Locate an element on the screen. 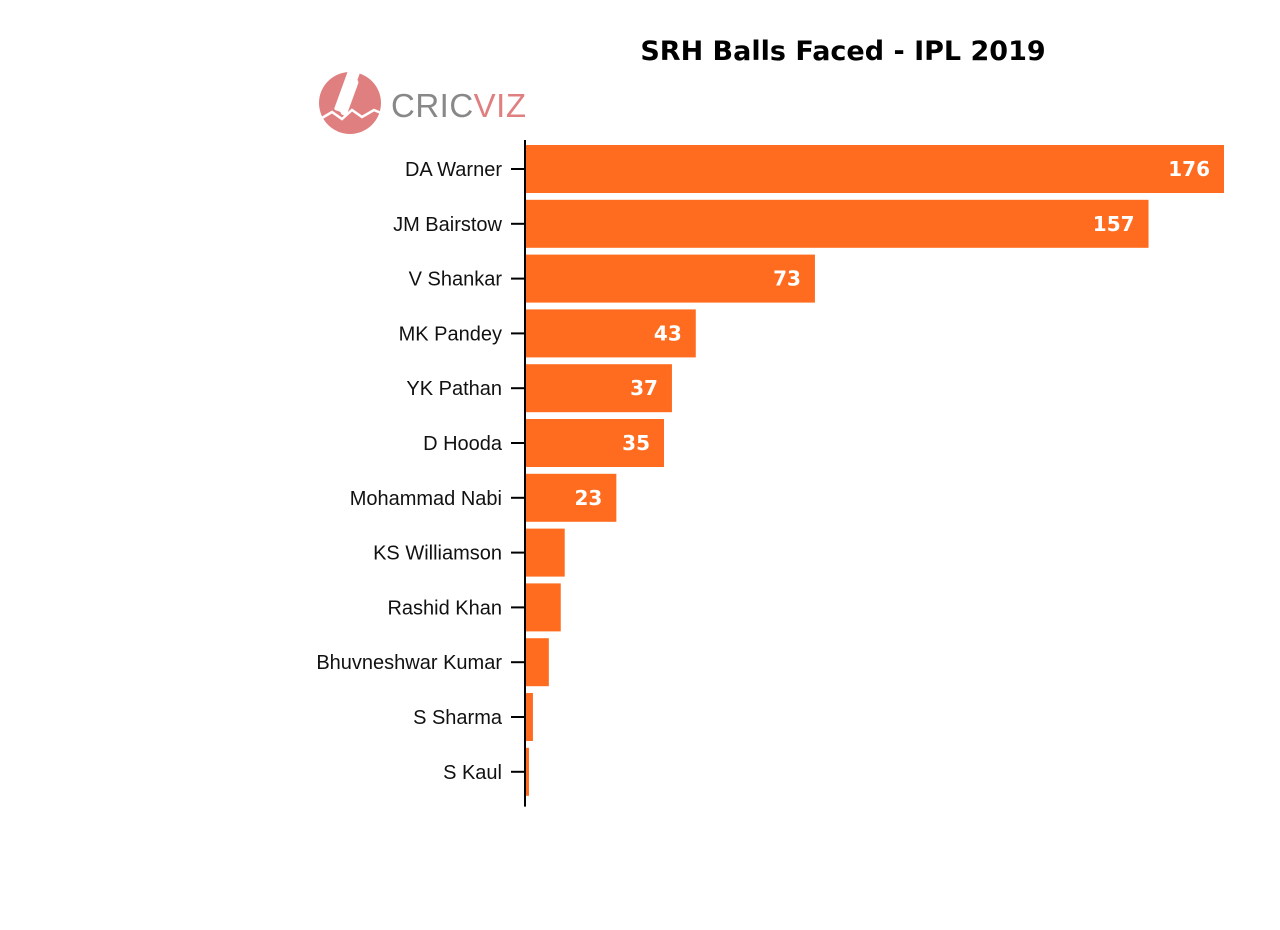 The height and width of the screenshot is (930, 1280). data-label-3: 43 is located at coordinates (668, 333).